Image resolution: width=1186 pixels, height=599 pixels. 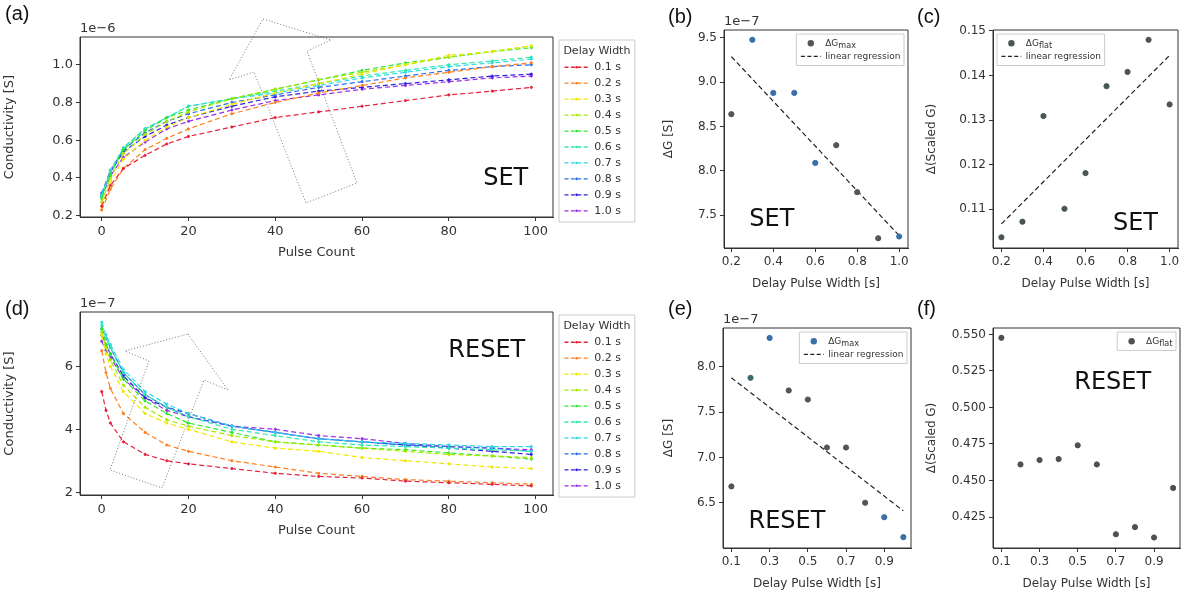 I want to click on y-tick-label: 0.4, so click(x=62, y=177).